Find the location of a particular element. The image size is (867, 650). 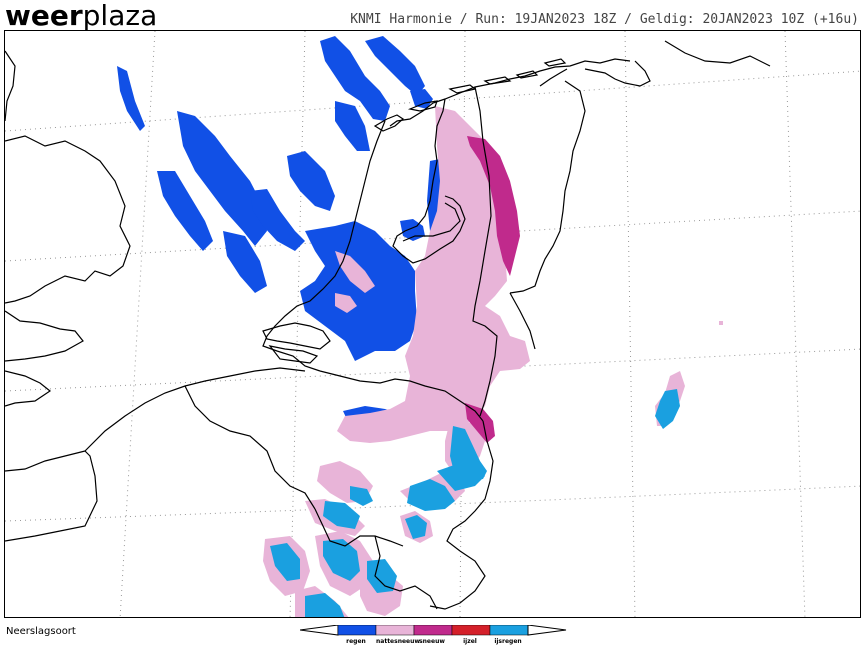

logo-light-part: plaza is located at coordinates (120, 16).